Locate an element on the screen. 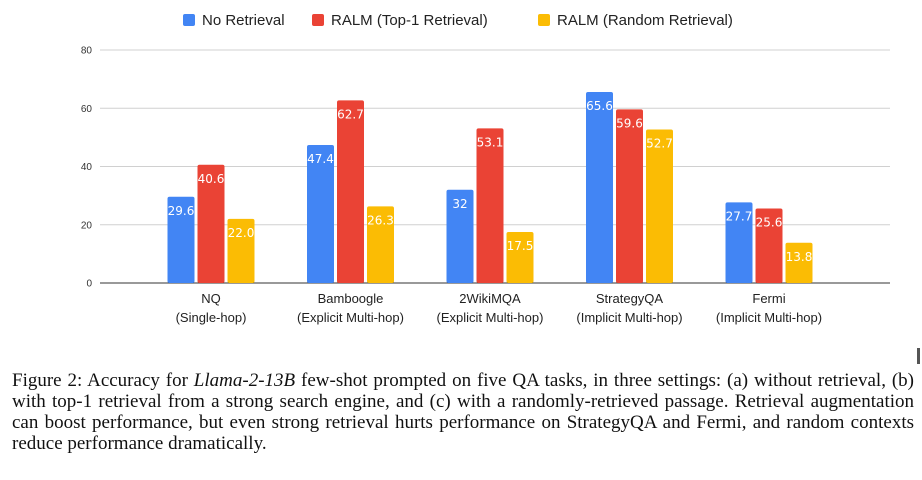 The height and width of the screenshot is (480, 922). legend-label: RALM (Top-1 Retrieval) is located at coordinates (409, 20).